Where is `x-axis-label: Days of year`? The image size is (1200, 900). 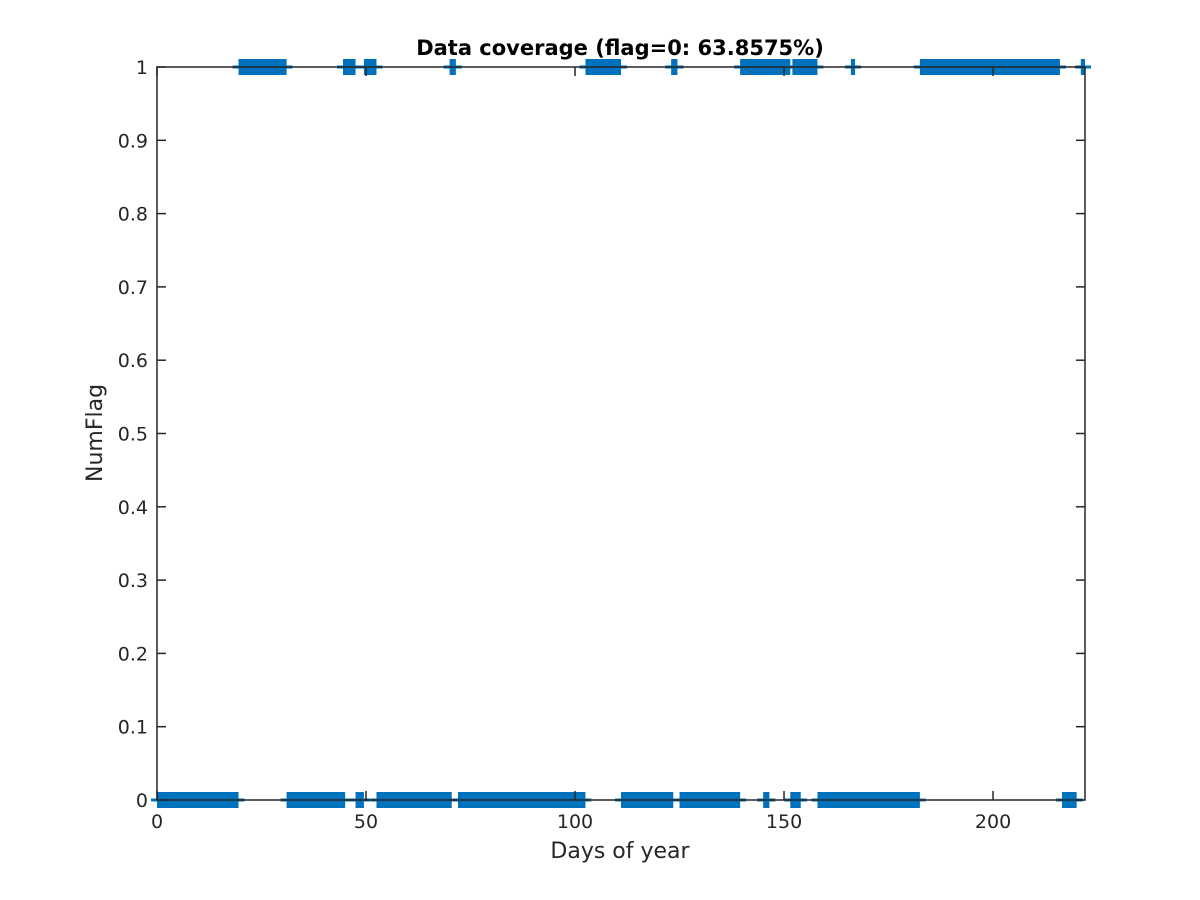
x-axis-label: Days of year is located at coordinates (620, 851).